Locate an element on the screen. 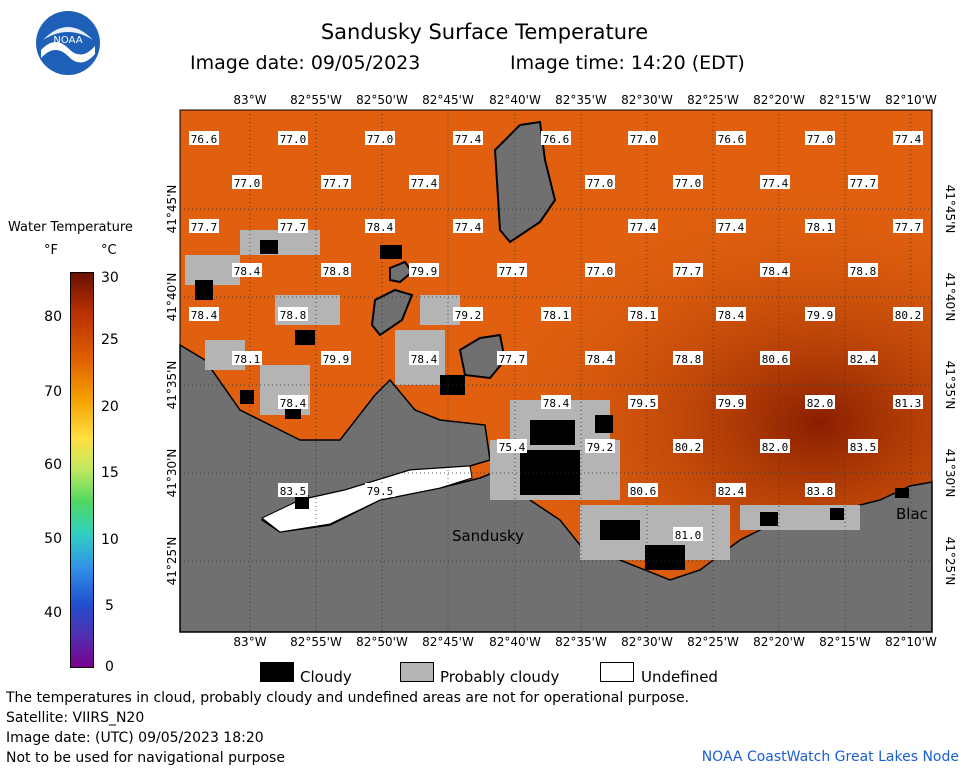 This screenshot has width=969, height=773. island-north is located at coordinates (525, 182).